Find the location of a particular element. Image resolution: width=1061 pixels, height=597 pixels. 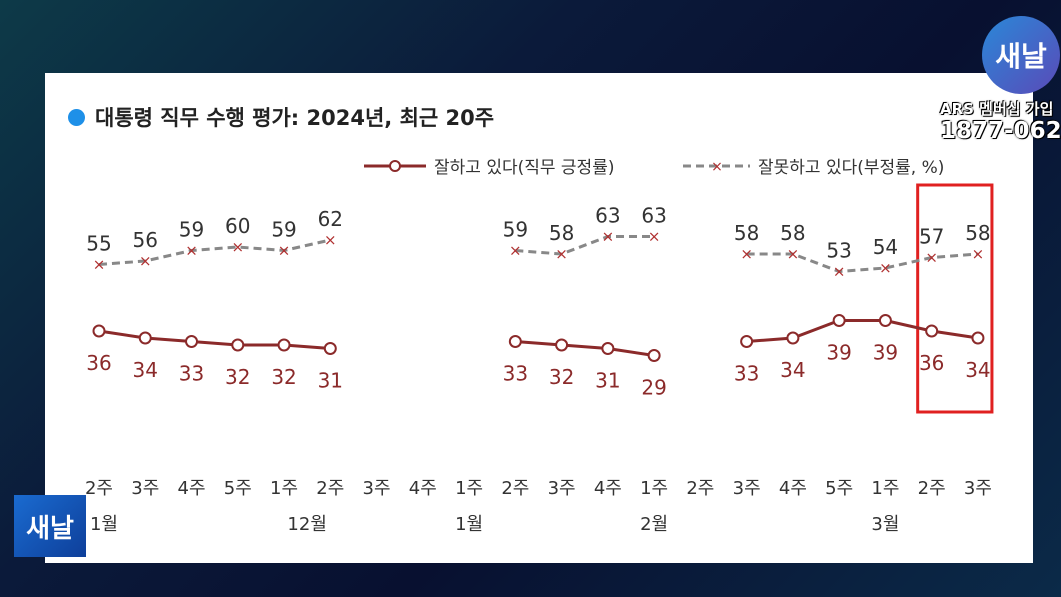

chart-title: 대통령 직무 수행 평가: 2024년, 최근 20주 is located at coordinates (281, 117).